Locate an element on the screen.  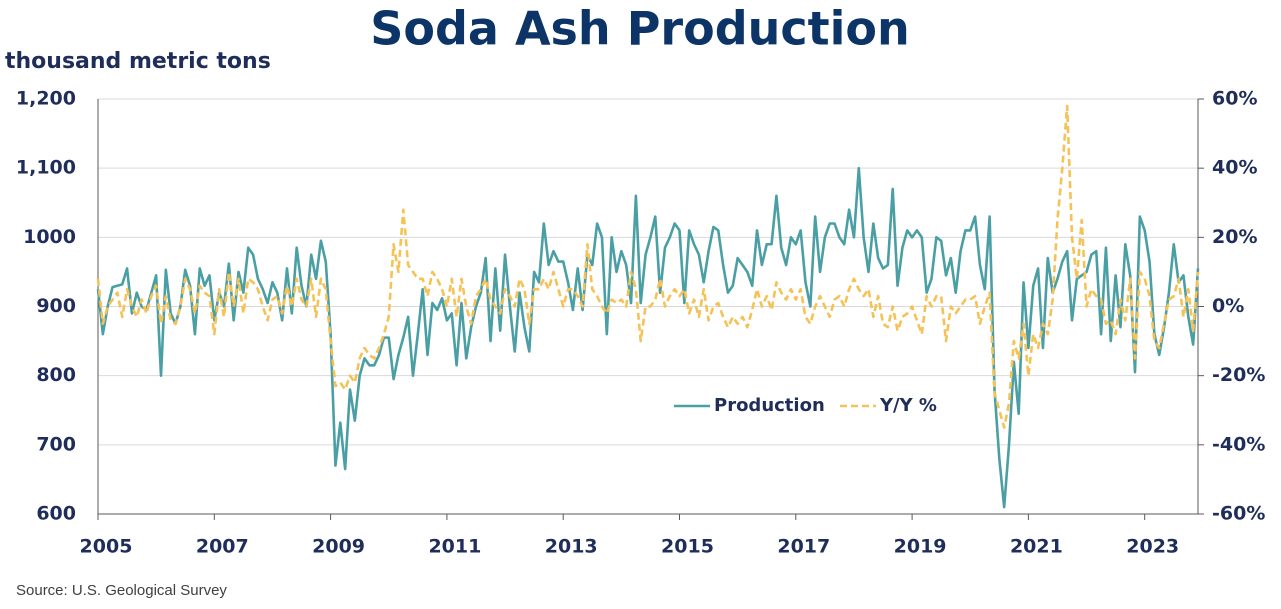
y2-tick-label: -60% is located at coordinates (1238, 514).